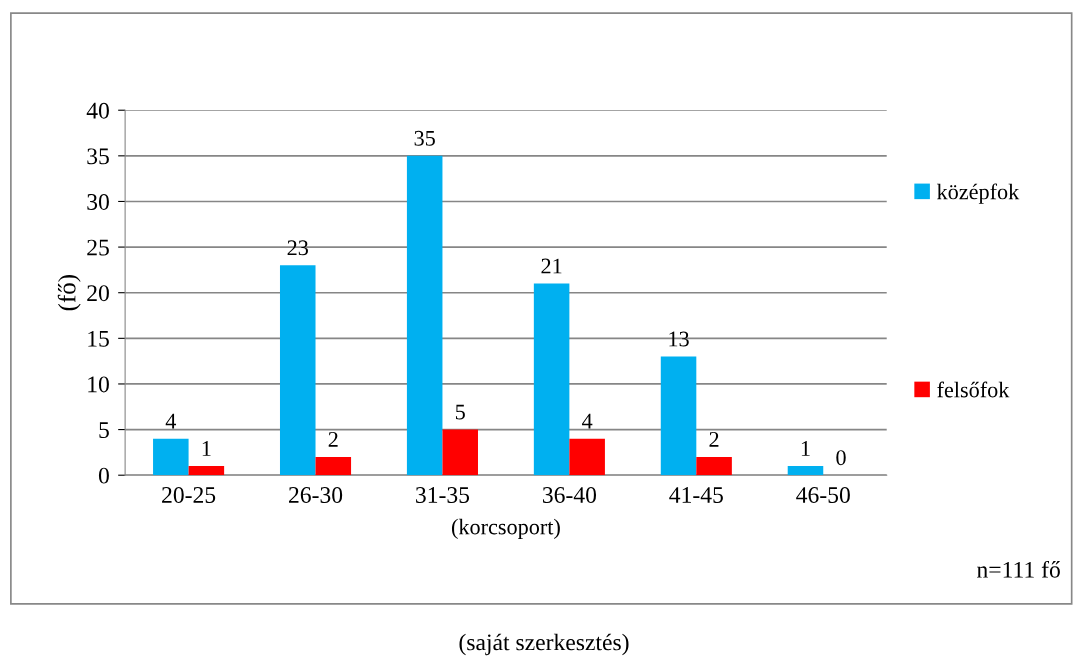  I want to click on y-tick-label: 35, so click(98, 156).